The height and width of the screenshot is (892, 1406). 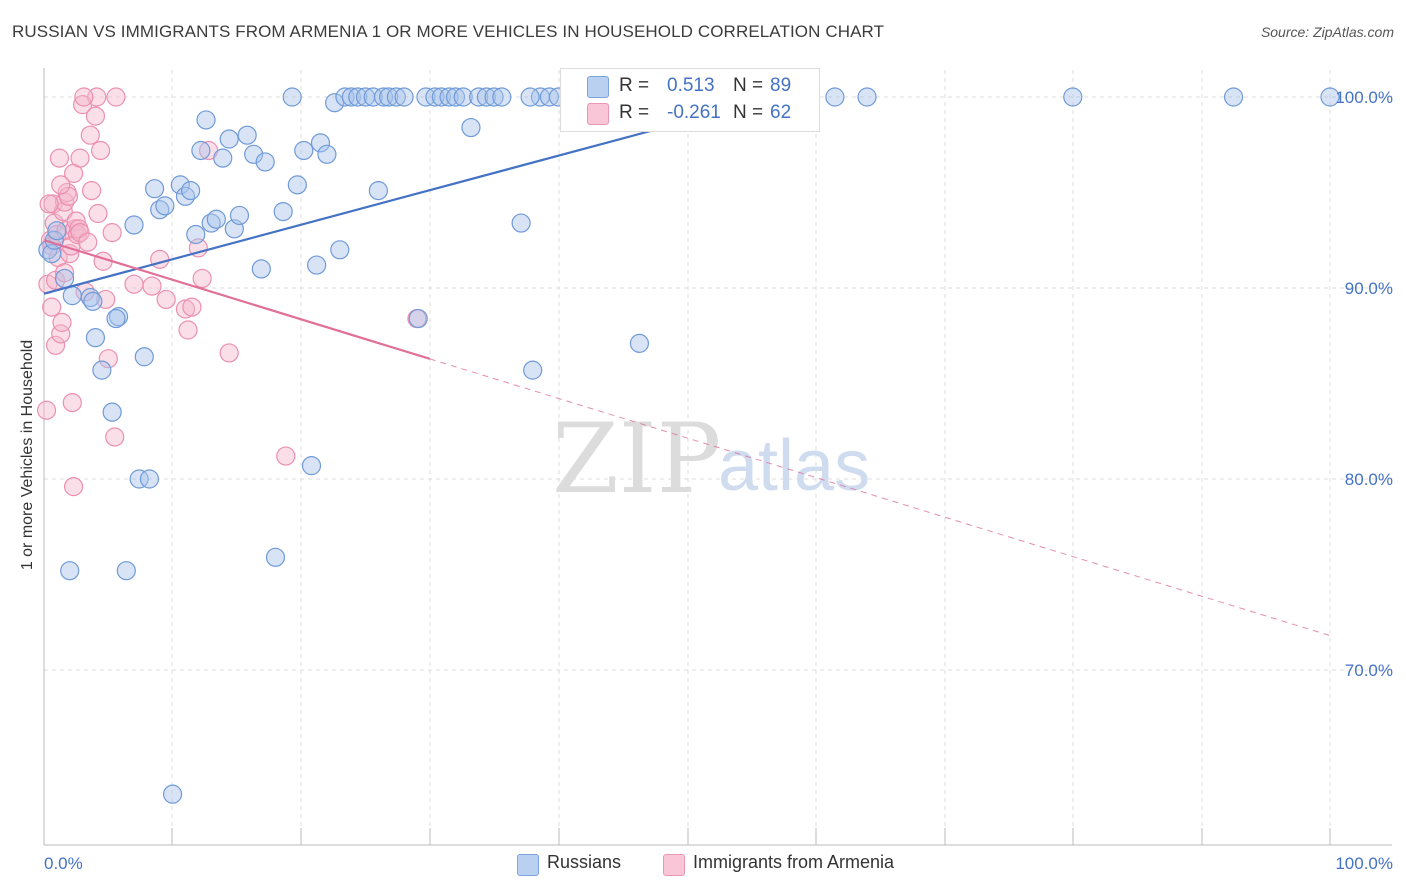 I want to click on series-armenia-points, so click(x=231, y=292).